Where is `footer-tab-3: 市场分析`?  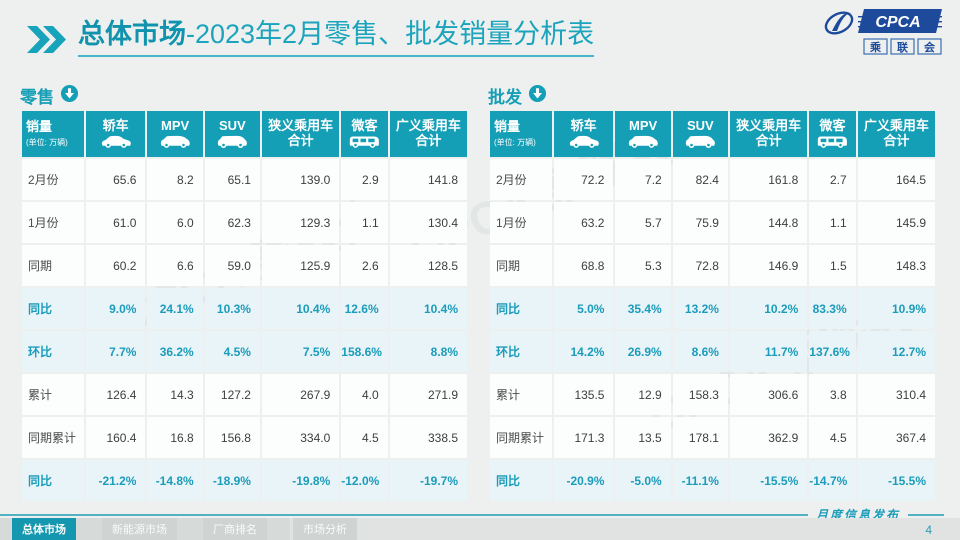
footer-tab-3: 市场分析 is located at coordinates (325, 529).